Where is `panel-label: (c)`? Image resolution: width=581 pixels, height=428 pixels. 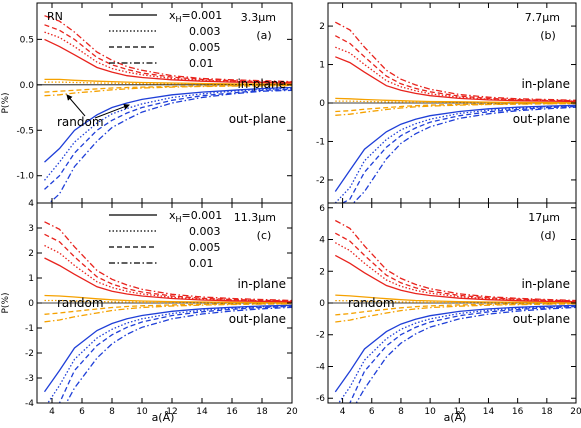 panel-label: (c) is located at coordinates (264, 235).